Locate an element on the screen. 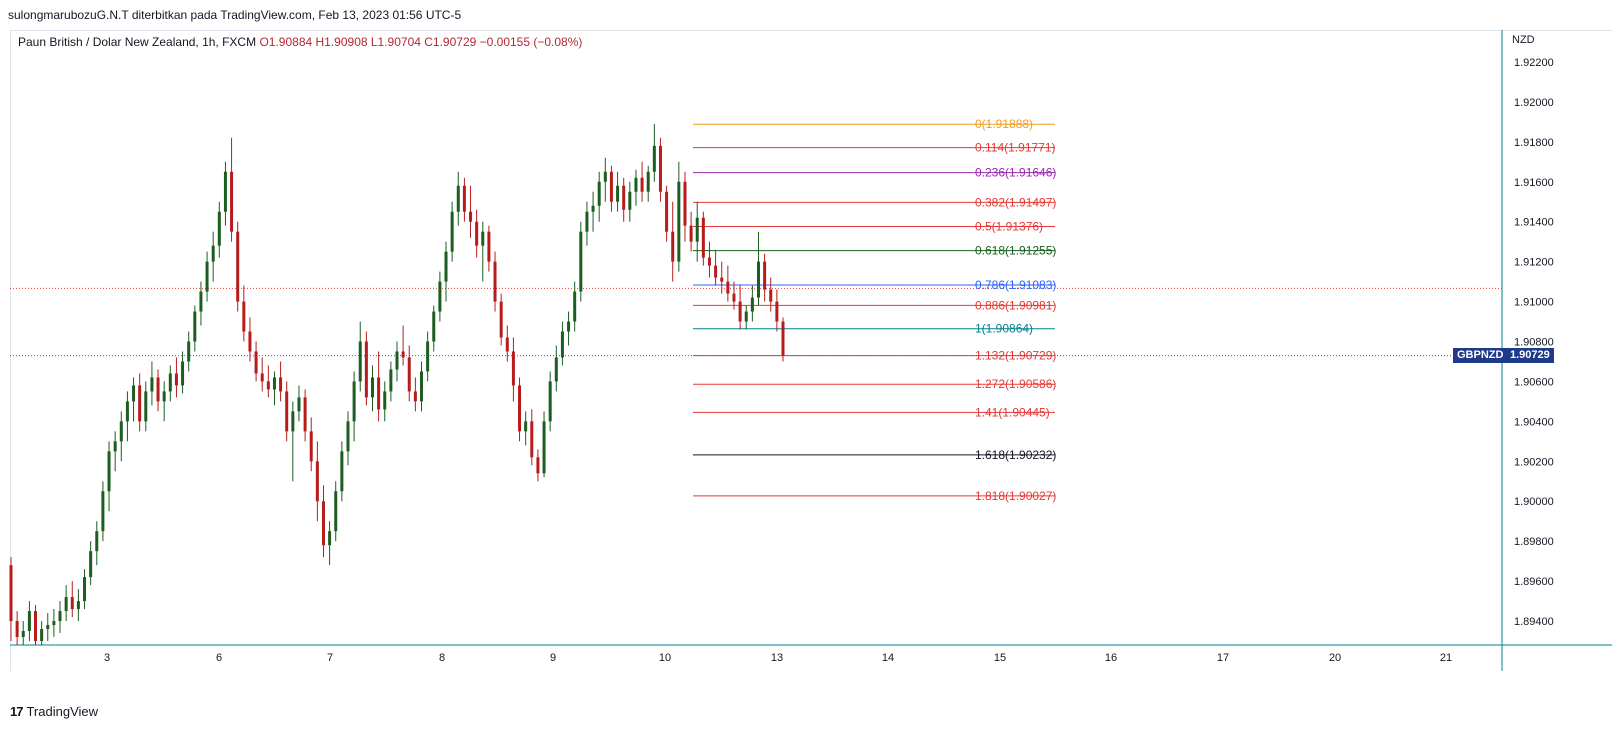  tradingview-footer: 17 TradingView is located at coordinates (54, 711).